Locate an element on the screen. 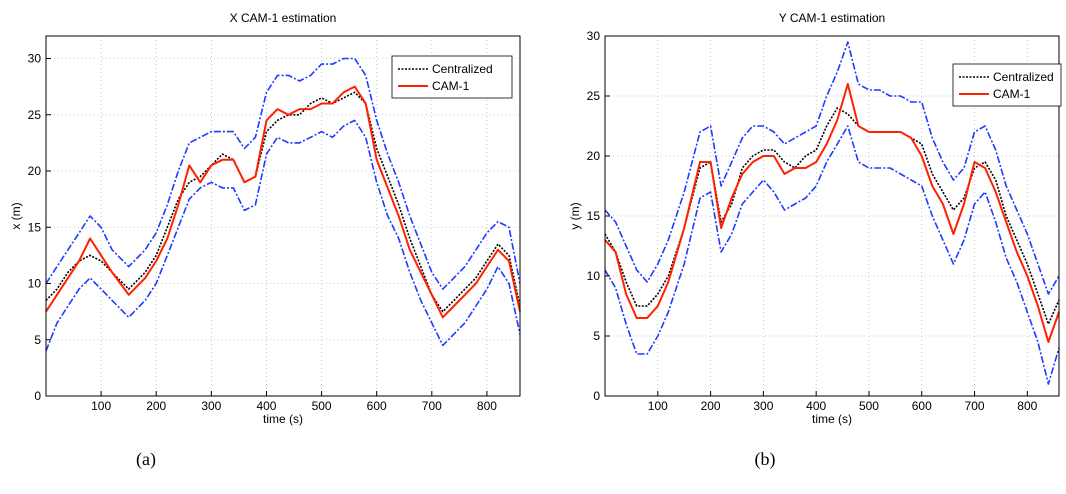  chart-title: X CAM-1 estimation is located at coordinates (283, 18).